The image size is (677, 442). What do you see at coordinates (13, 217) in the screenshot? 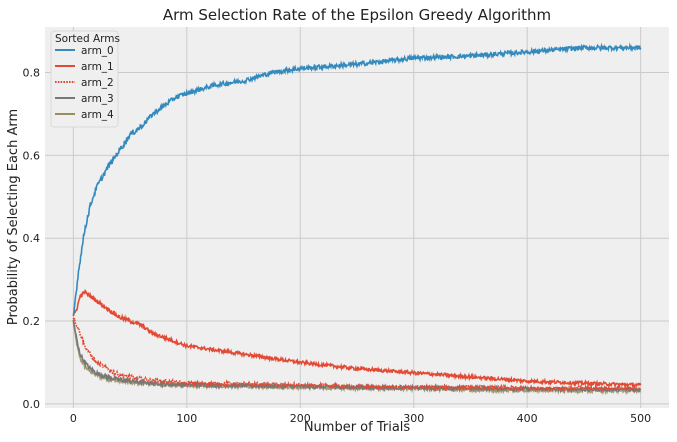
I see `y-axis-label: Probability of Selecting Each Arm` at bounding box center [13, 217].